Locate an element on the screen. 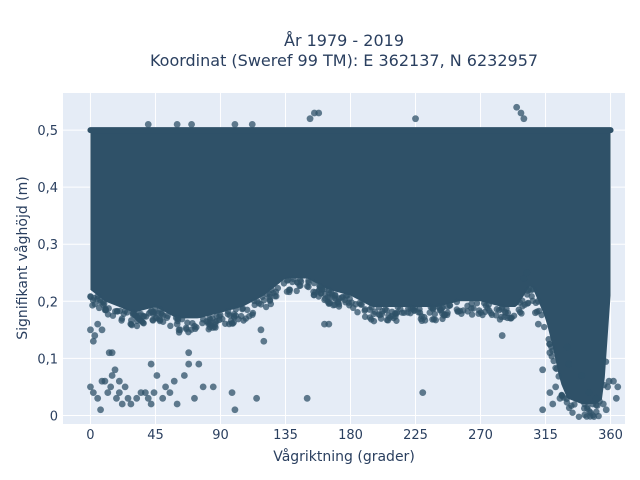 The image size is (640, 480). x-tick-label: 0 is located at coordinates (90, 435).